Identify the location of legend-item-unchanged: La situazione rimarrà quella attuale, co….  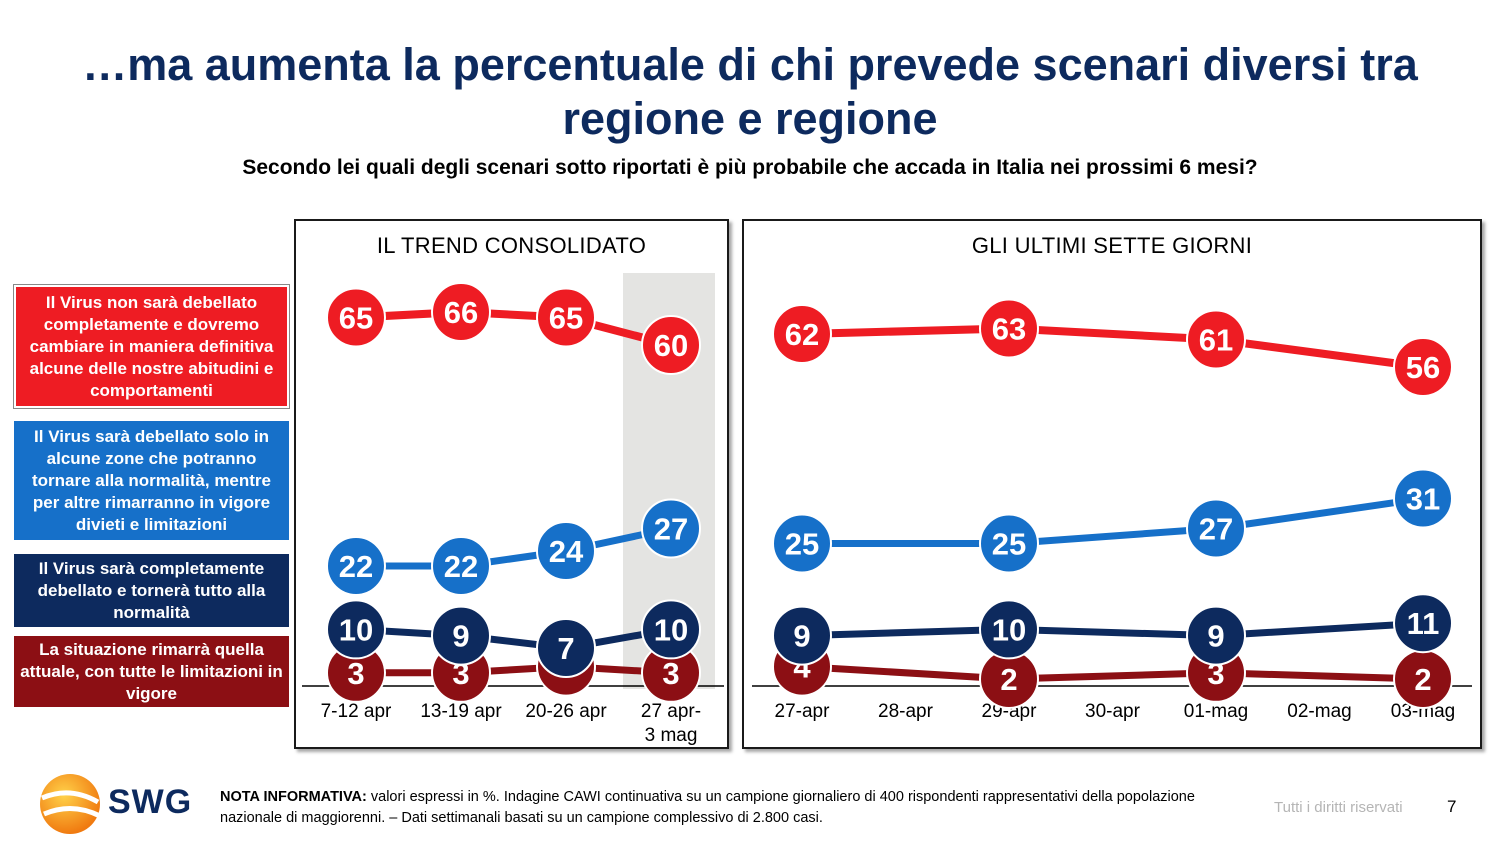
(151, 671).